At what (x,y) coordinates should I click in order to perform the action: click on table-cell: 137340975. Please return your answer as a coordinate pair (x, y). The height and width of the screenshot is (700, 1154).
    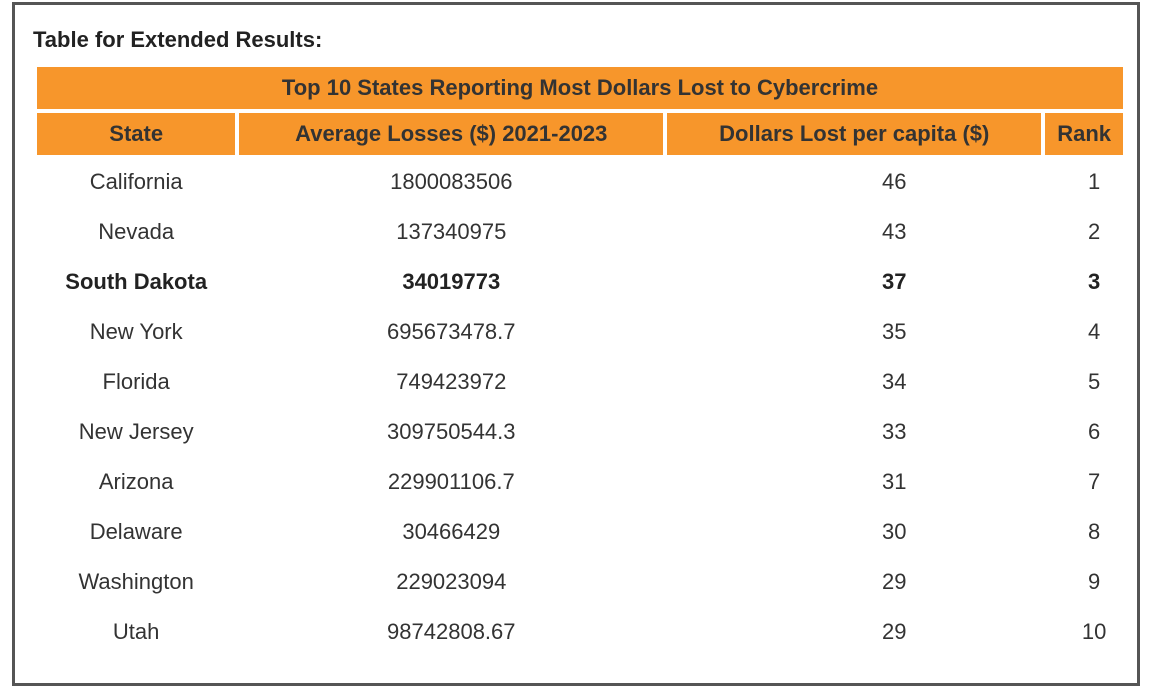
    Looking at the image, I should click on (451, 231).